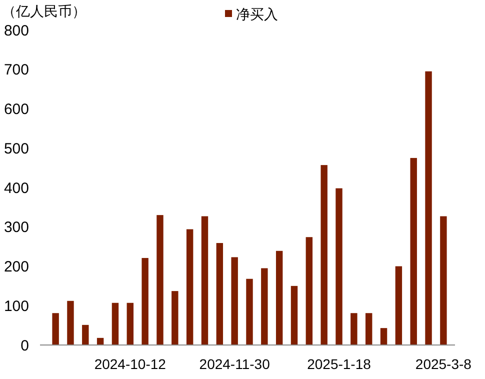 The height and width of the screenshot is (379, 485). What do you see at coordinates (16, 306) in the screenshot?
I see `y-tick-label: 100` at bounding box center [16, 306].